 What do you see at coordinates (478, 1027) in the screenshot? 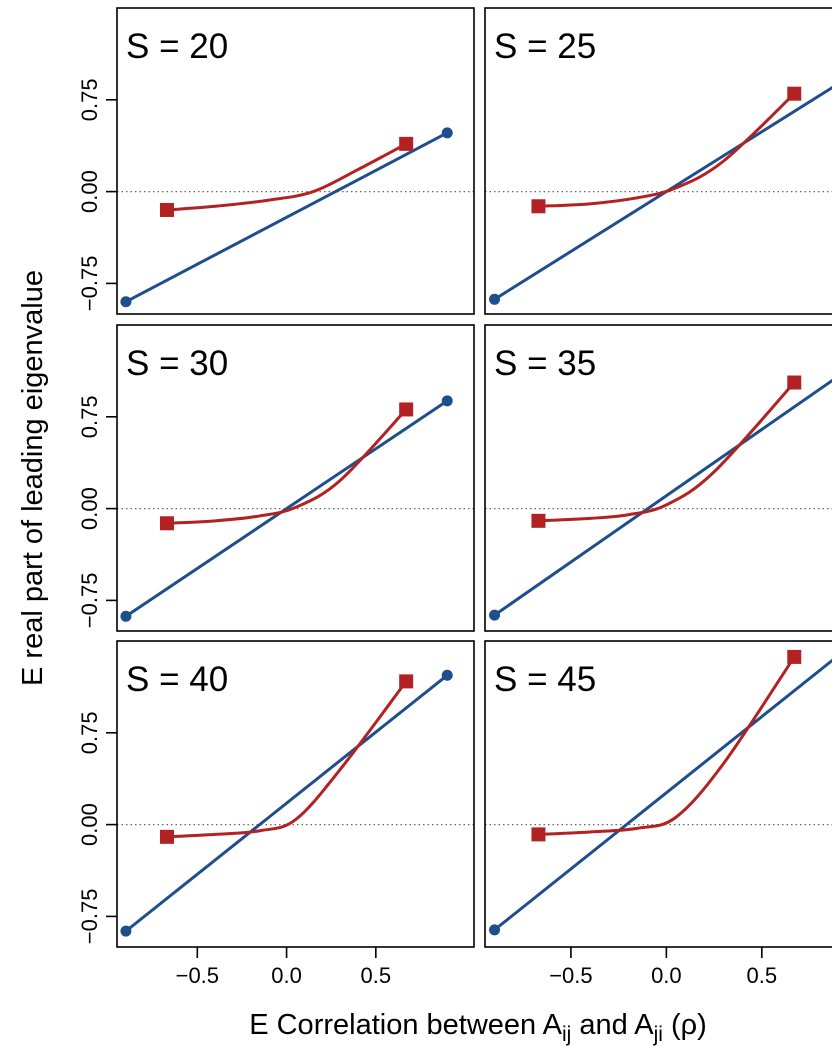
I see `x-axis-title: E Correlation between Aij and Aji (ρ)` at bounding box center [478, 1027].